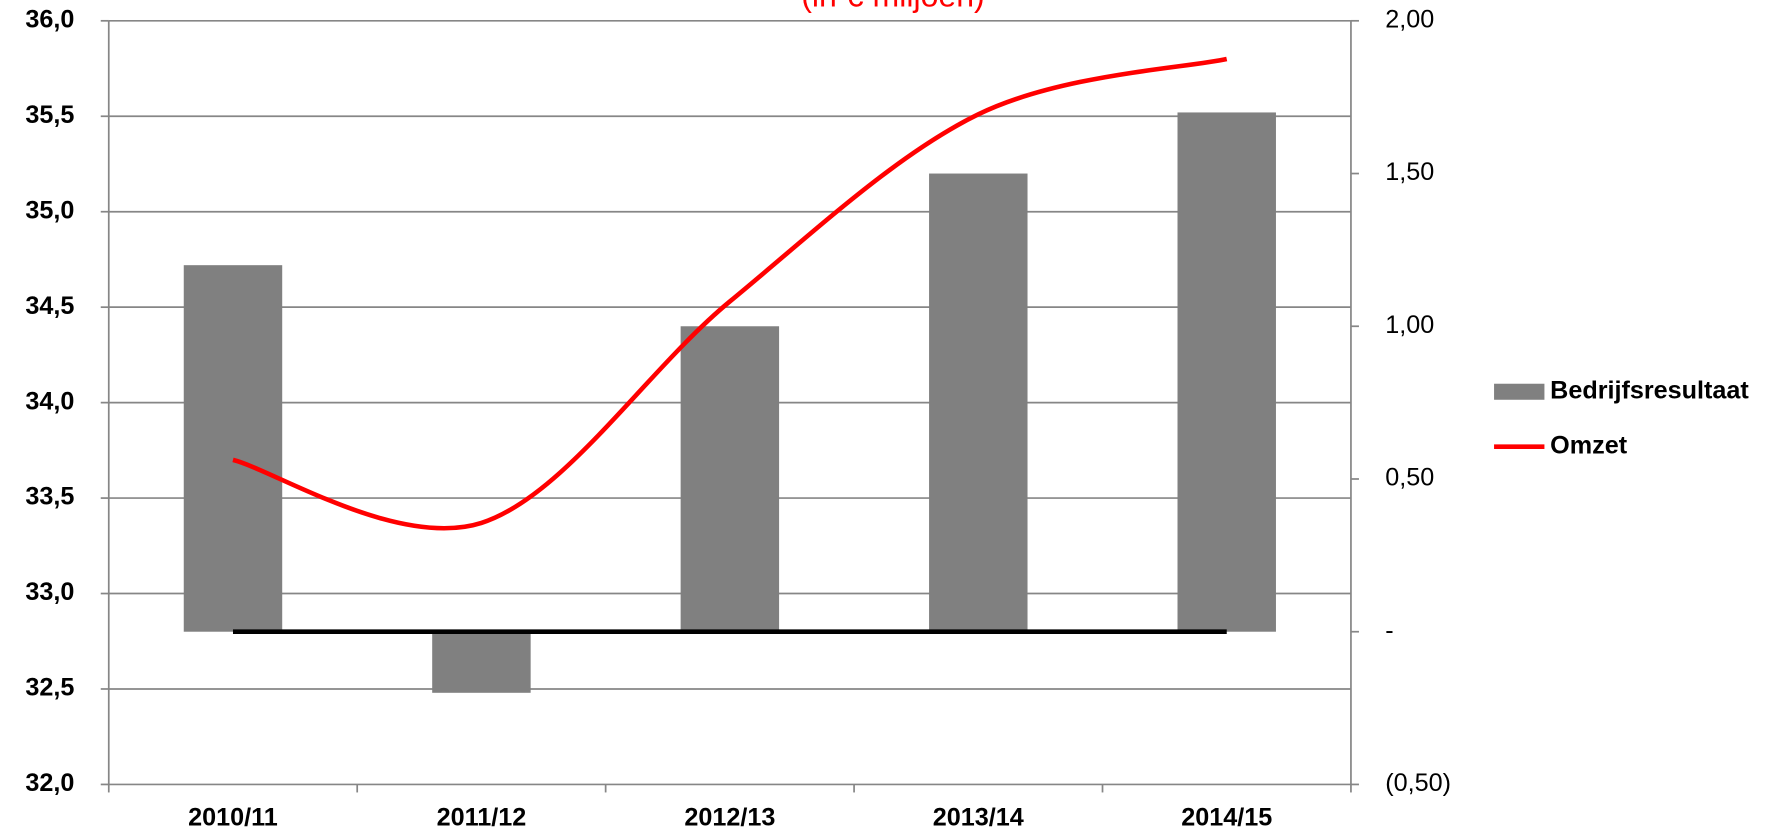 This screenshot has height=827, width=1786. I want to click on y-tick-label: 35,5, so click(49, 115).